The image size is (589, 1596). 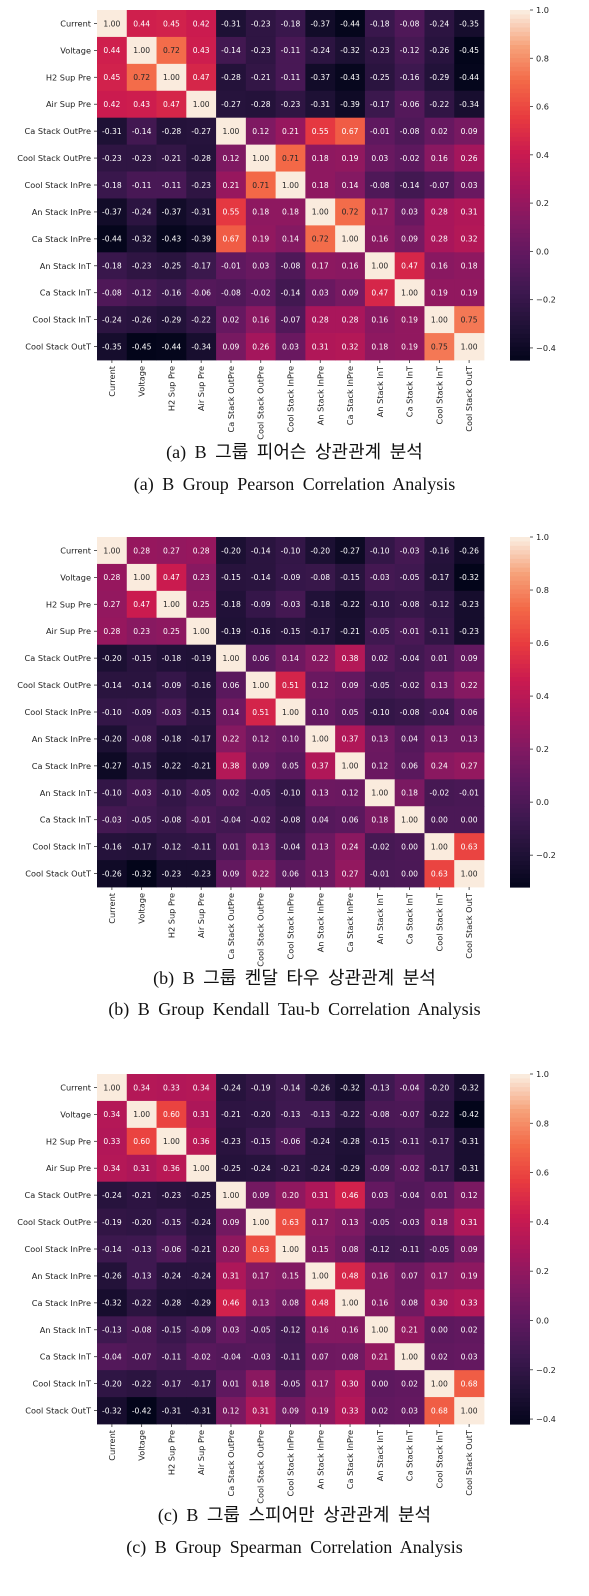 What do you see at coordinates (142, 739) in the screenshot?
I see `kendall-value-7-1: -0.08` at bounding box center [142, 739].